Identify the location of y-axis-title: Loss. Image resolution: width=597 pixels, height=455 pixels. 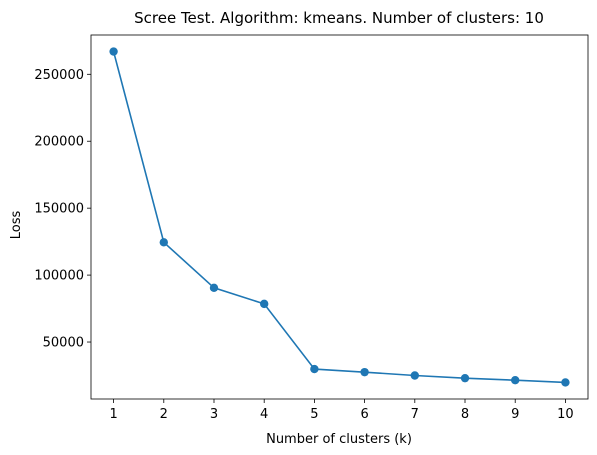
(16, 225).